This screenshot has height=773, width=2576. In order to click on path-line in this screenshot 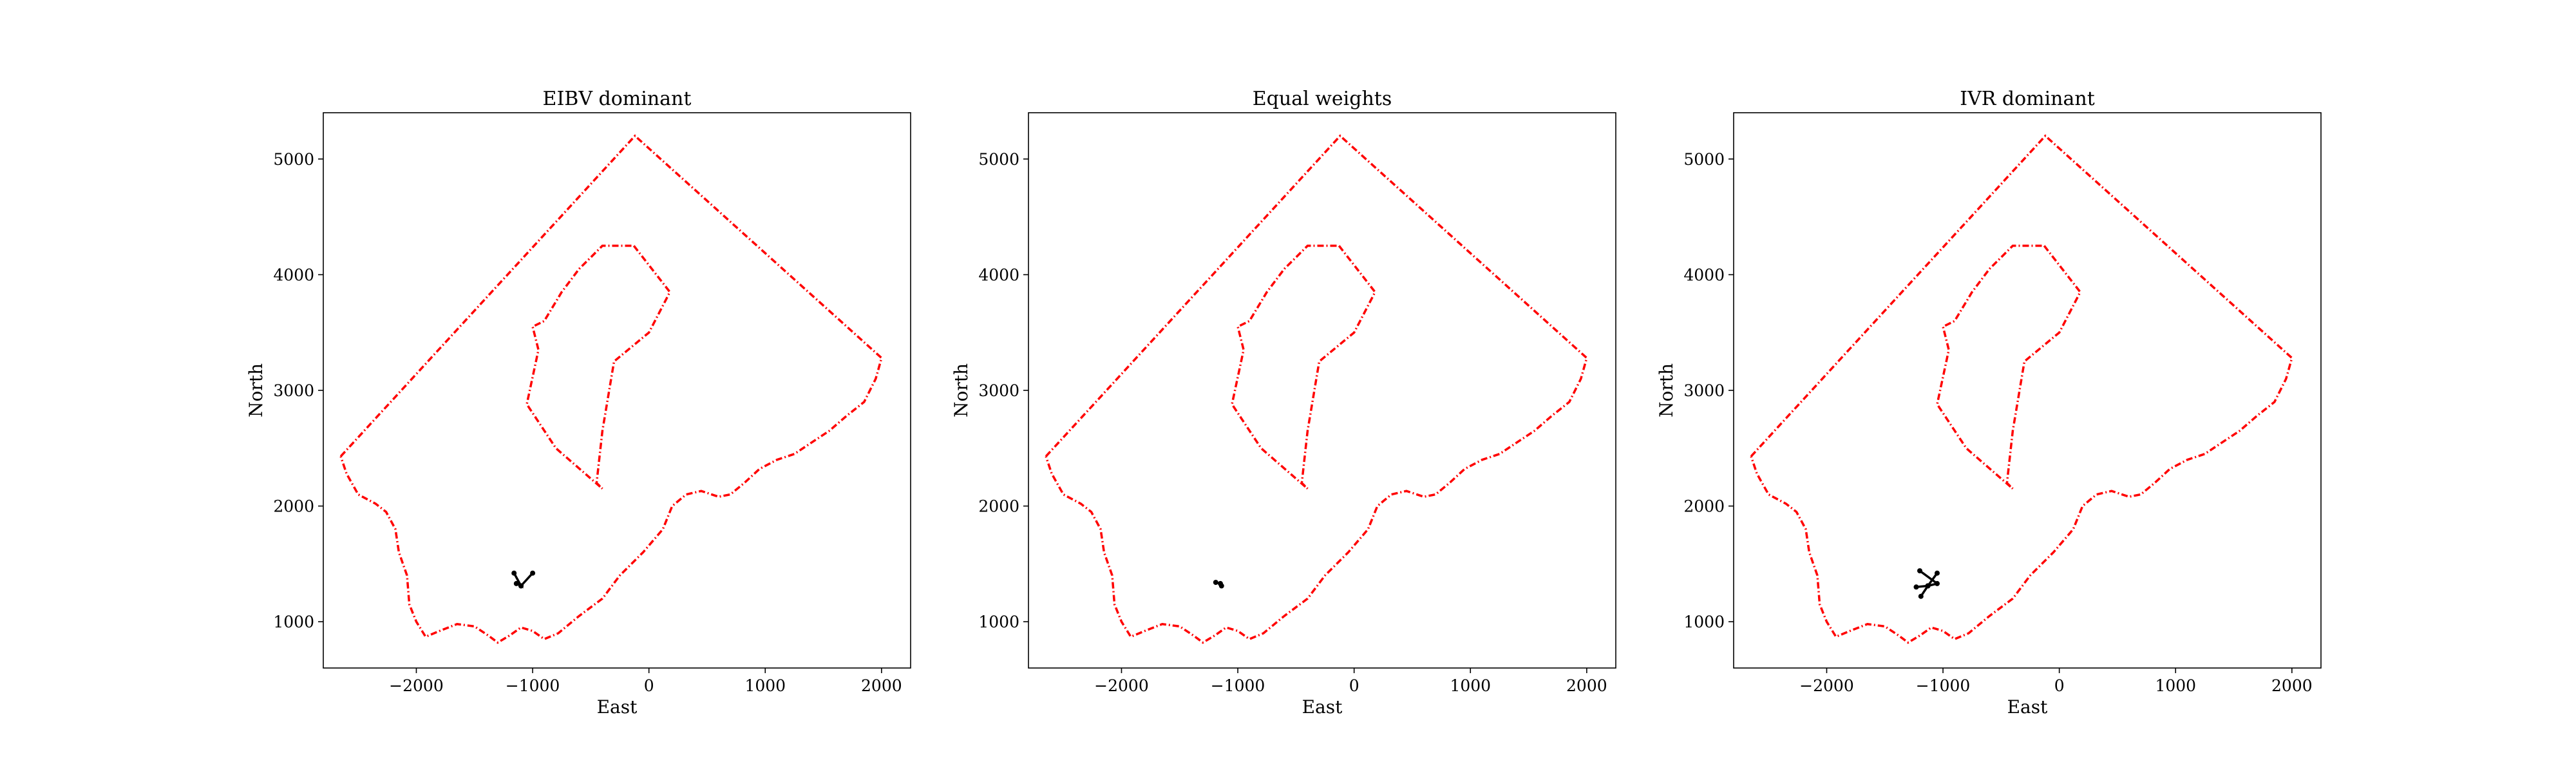, I will do `click(527, 579)`.